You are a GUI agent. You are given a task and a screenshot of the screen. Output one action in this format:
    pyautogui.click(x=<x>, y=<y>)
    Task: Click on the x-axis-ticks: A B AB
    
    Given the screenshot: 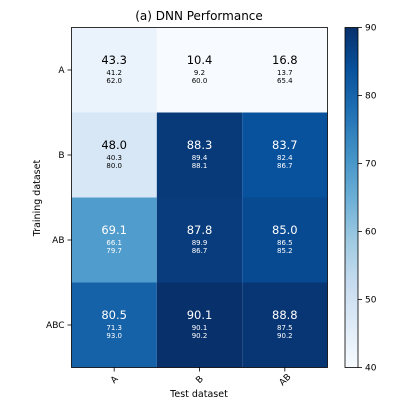 What is the action you would take?
    pyautogui.click(x=201, y=377)
    